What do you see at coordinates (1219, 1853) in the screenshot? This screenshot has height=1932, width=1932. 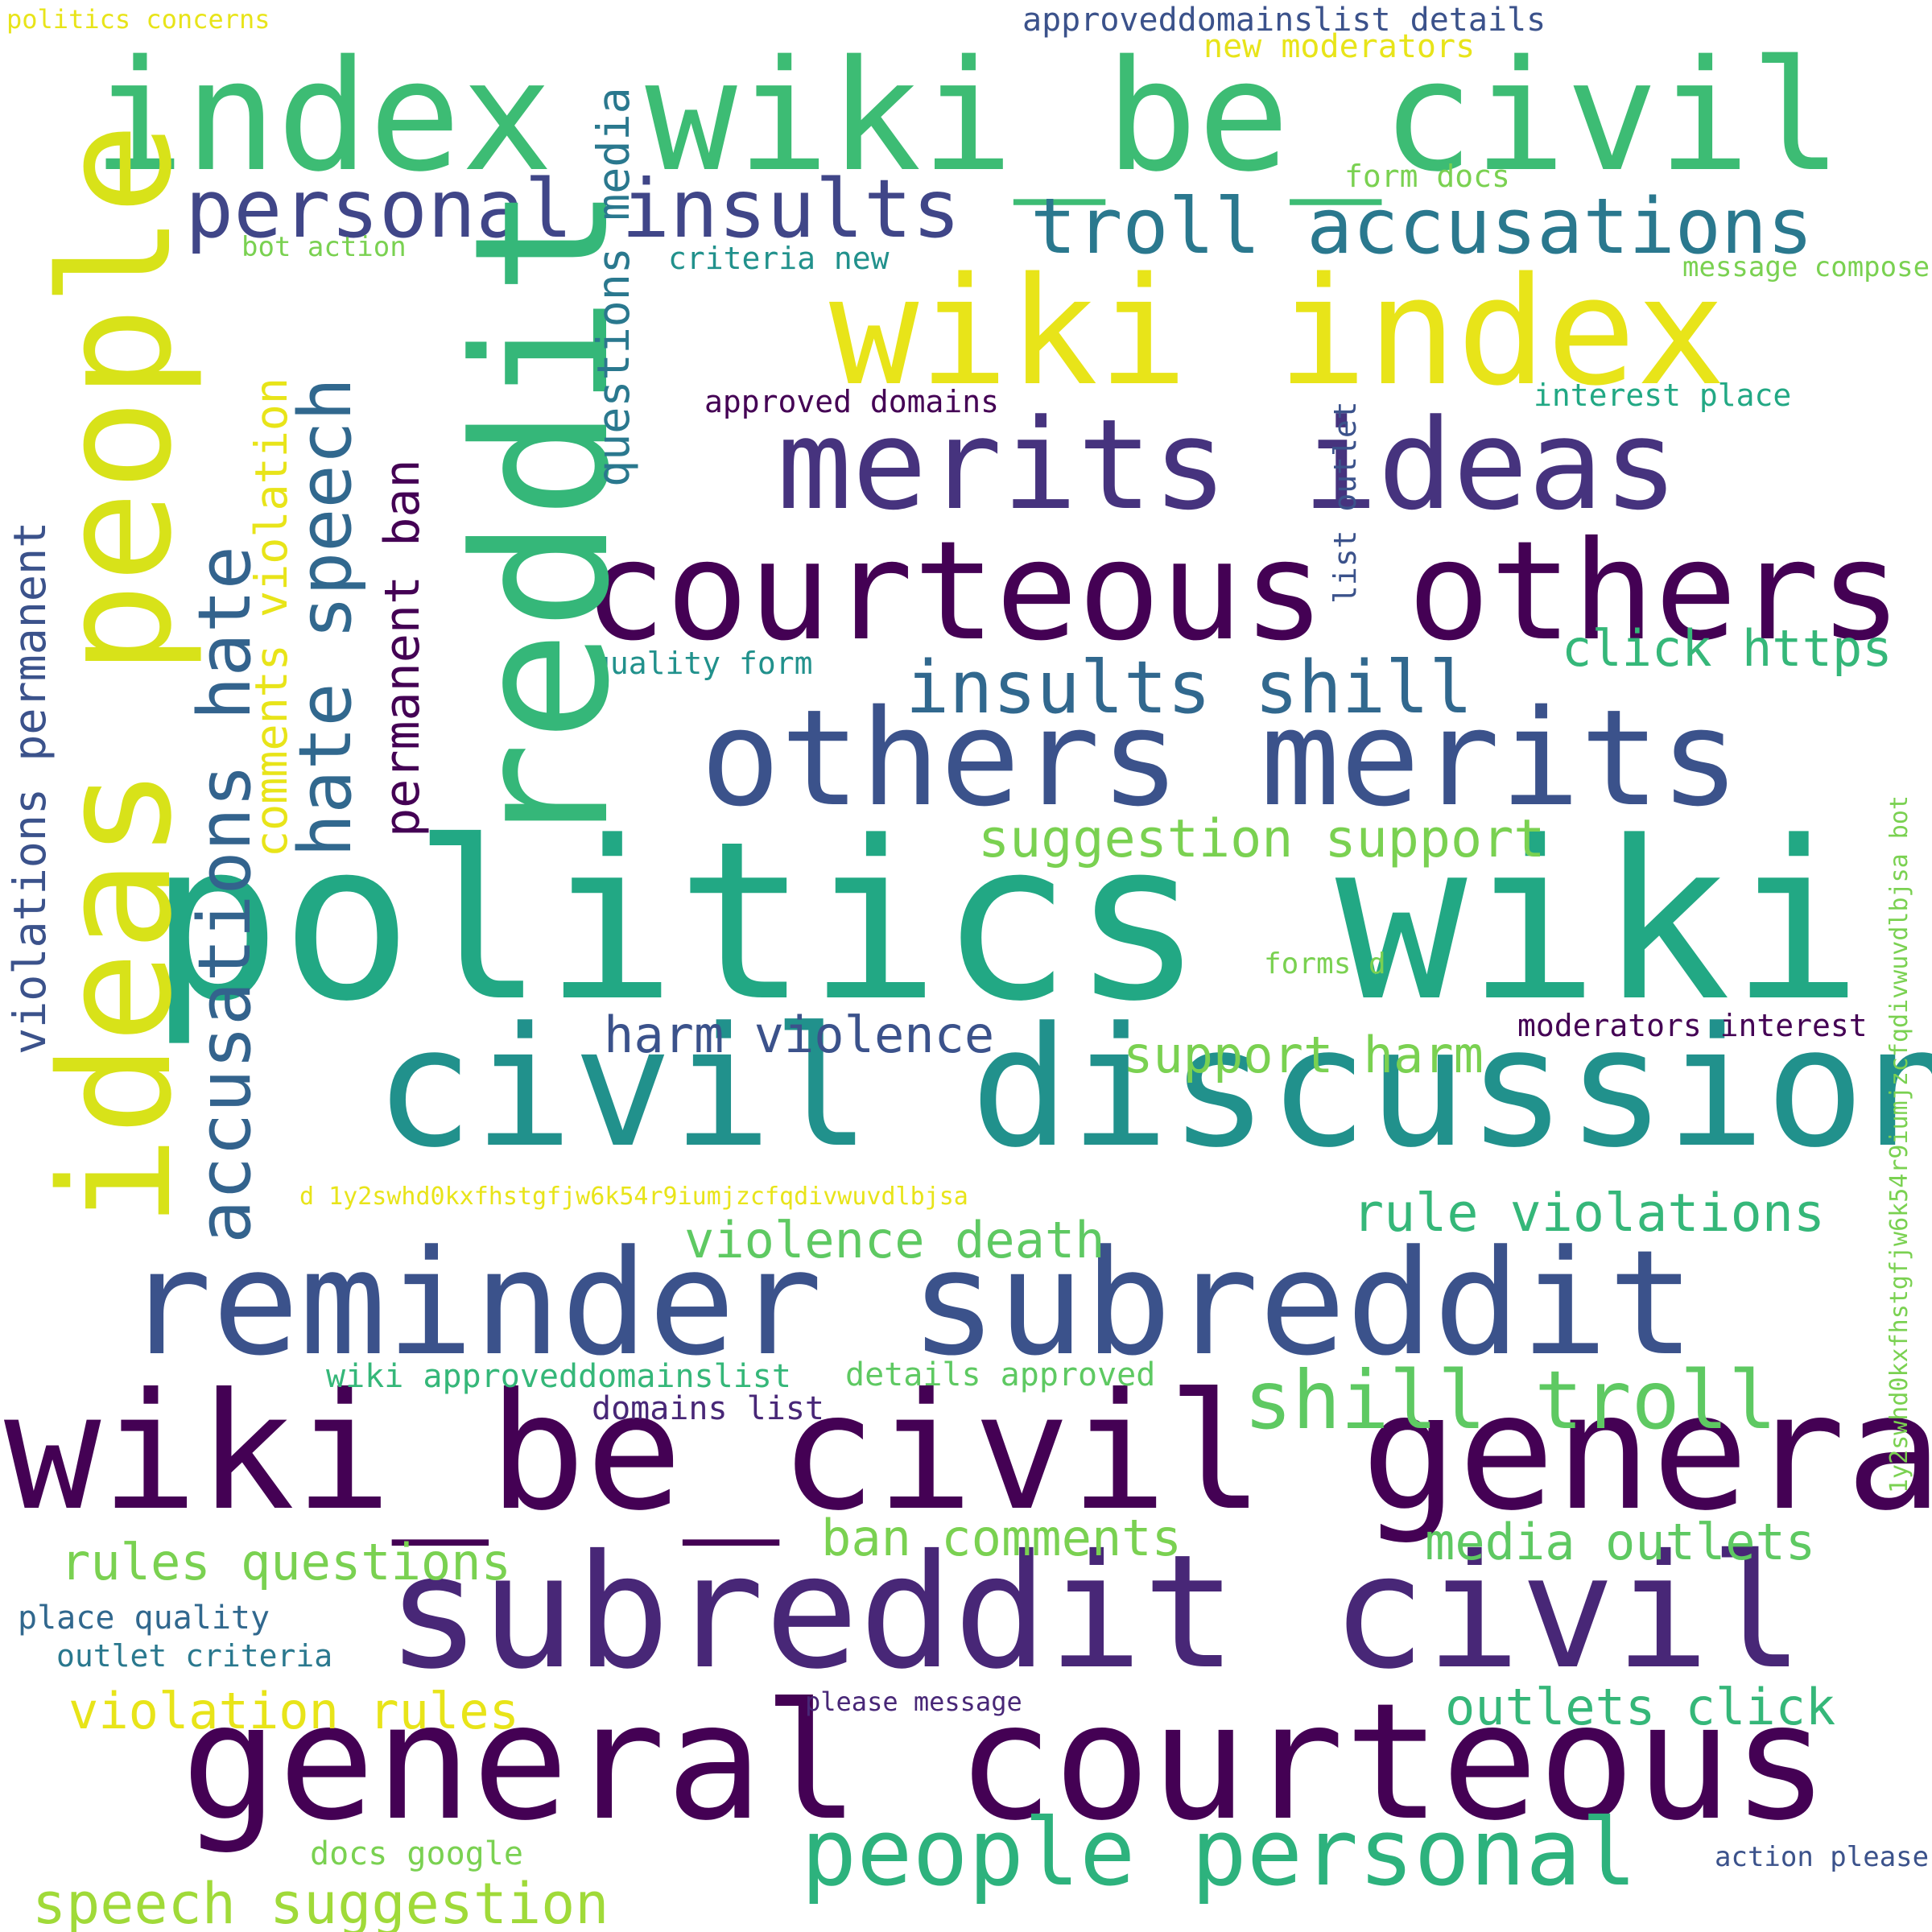 I see `word: people personal` at bounding box center [1219, 1853].